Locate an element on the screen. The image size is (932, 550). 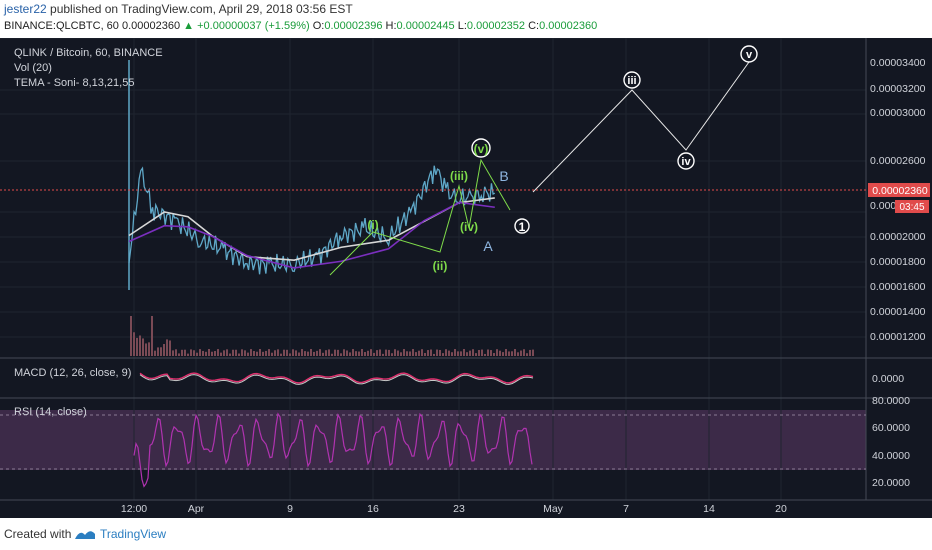
open-label: O: is located at coordinates (318, 26).